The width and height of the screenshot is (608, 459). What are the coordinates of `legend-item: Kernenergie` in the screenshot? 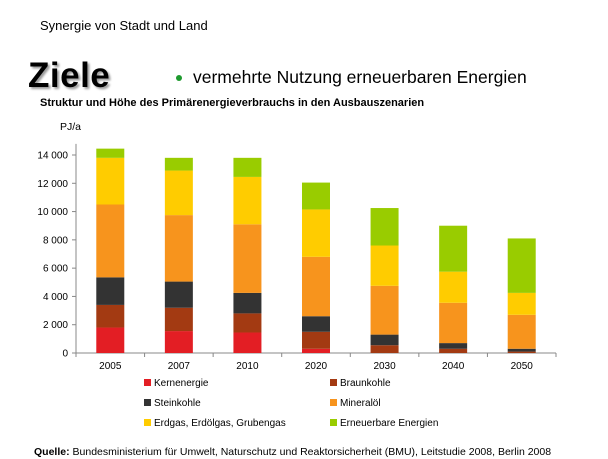 It's located at (176, 383).